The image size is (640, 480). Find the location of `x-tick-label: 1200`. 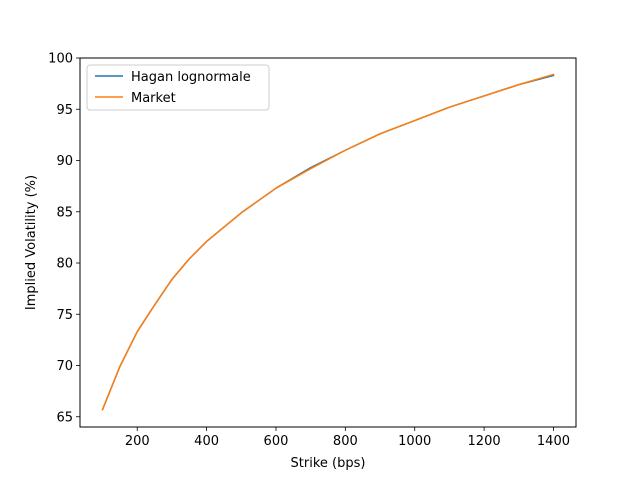

x-tick-label: 1200 is located at coordinates (484, 441).